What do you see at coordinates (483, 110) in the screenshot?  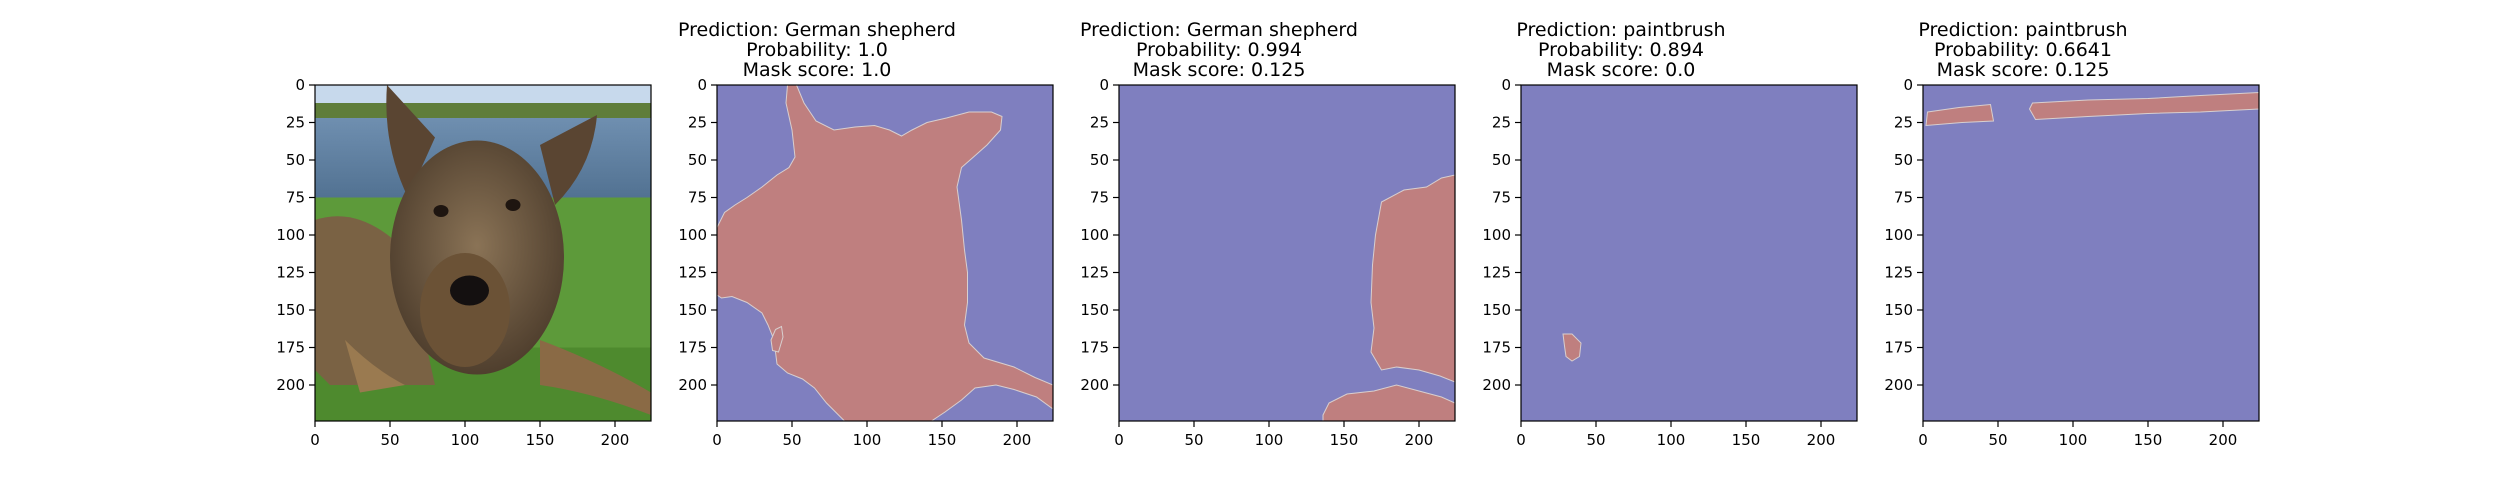 I see `photo-far-bank` at bounding box center [483, 110].